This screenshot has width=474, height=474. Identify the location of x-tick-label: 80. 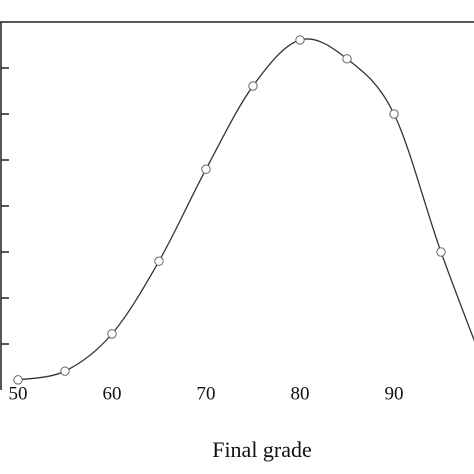
(300, 393).